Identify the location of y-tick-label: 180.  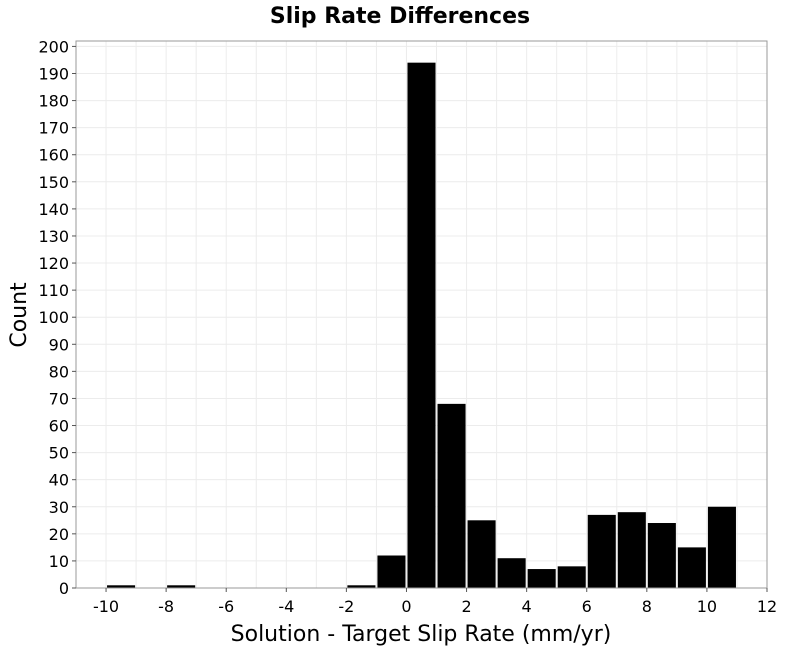
(53, 101).